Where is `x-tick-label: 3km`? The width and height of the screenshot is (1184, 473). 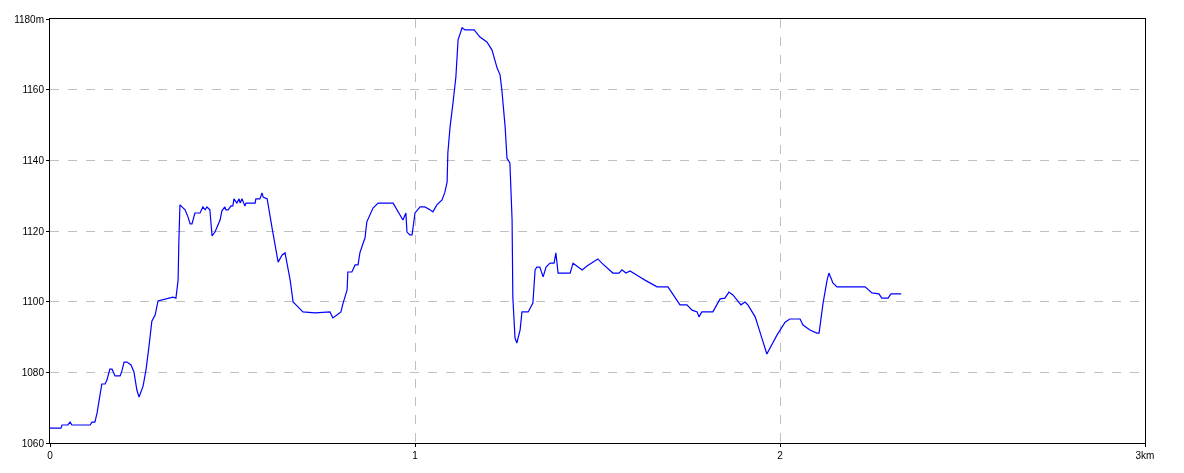 x-tick-label: 3km is located at coordinates (1145, 455).